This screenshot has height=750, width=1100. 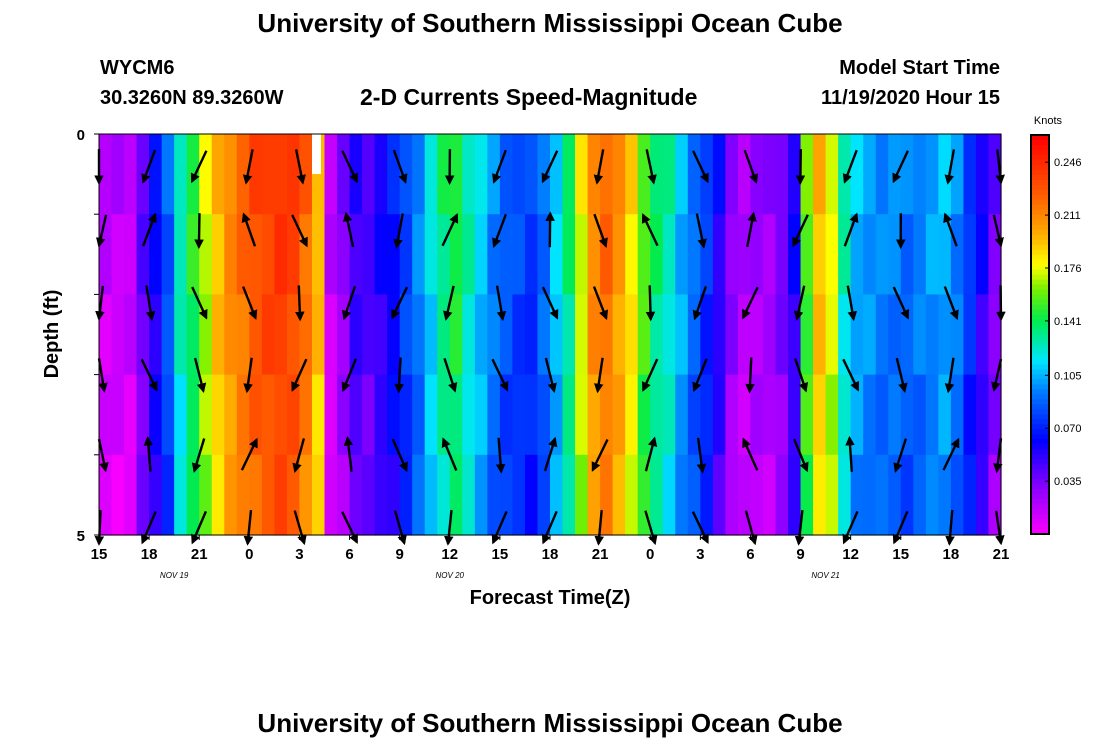 What do you see at coordinates (174, 575) in the screenshot?
I see `date-label: NOV 19` at bounding box center [174, 575].